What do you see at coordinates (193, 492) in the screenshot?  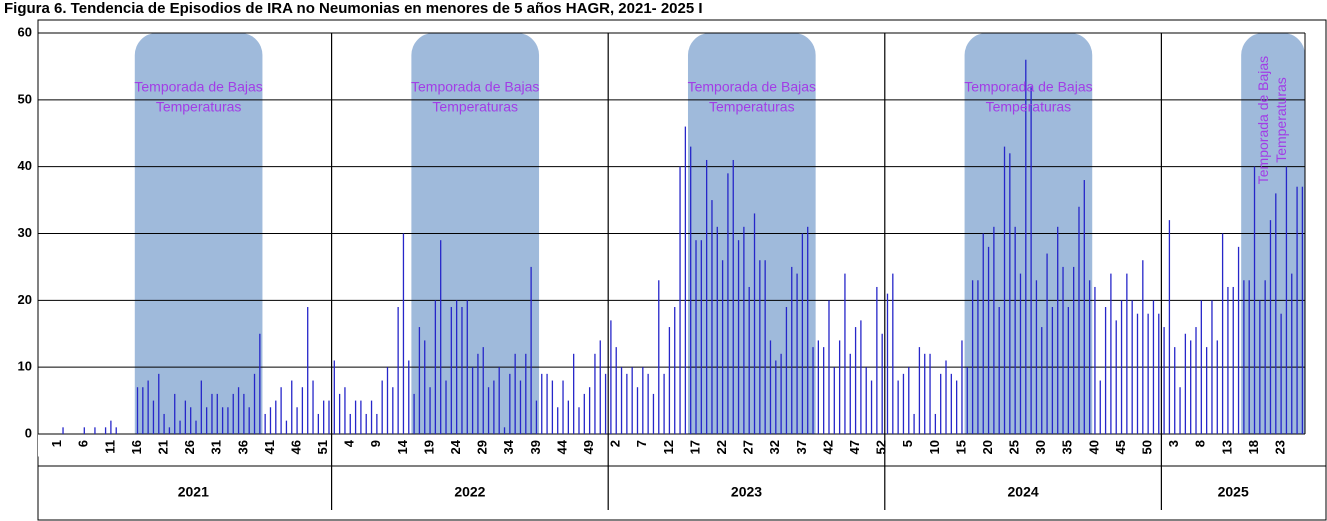 I see `year-label: 2021` at bounding box center [193, 492].